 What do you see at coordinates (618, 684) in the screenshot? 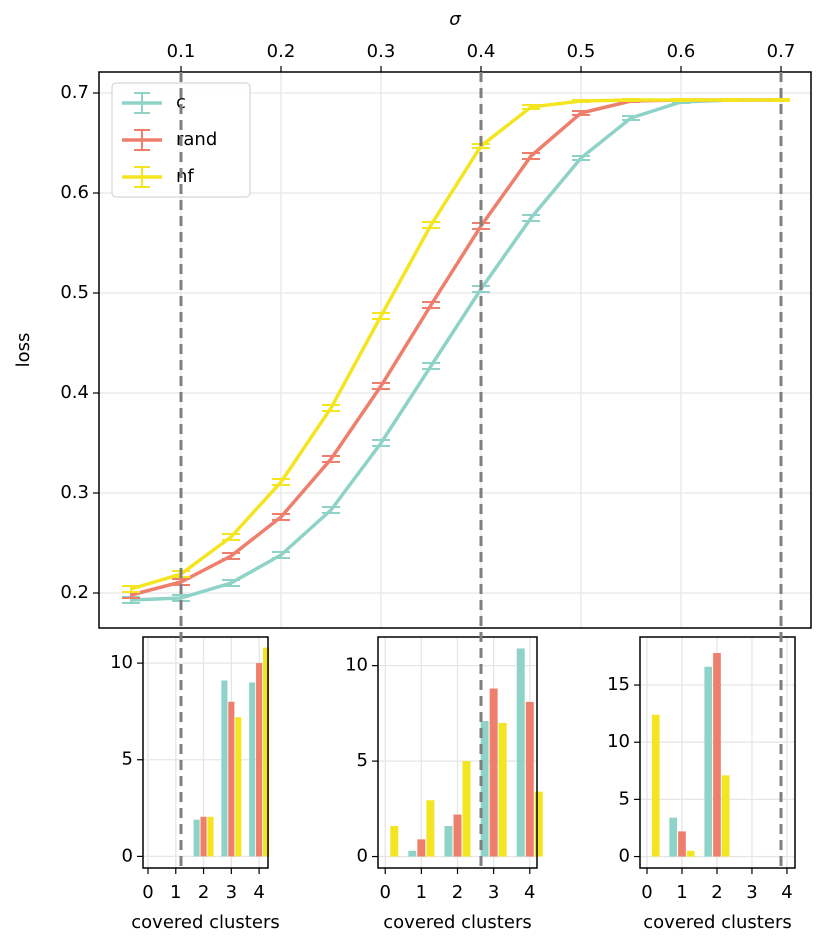
I see `y-tick-label: 15` at bounding box center [618, 684].